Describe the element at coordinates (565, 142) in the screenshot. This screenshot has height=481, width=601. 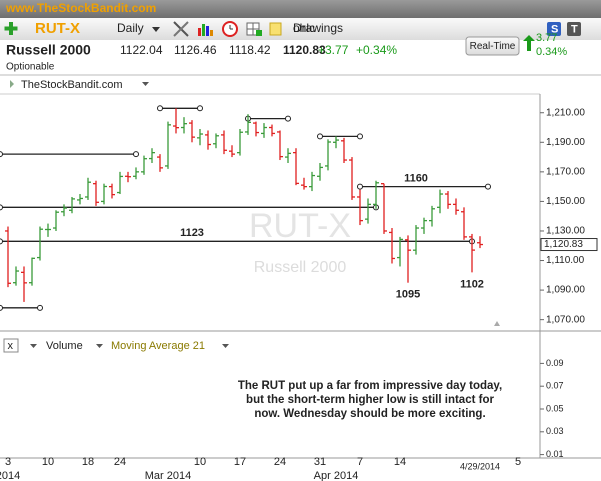
I see `y-tick-label: 1,190.00` at that location.